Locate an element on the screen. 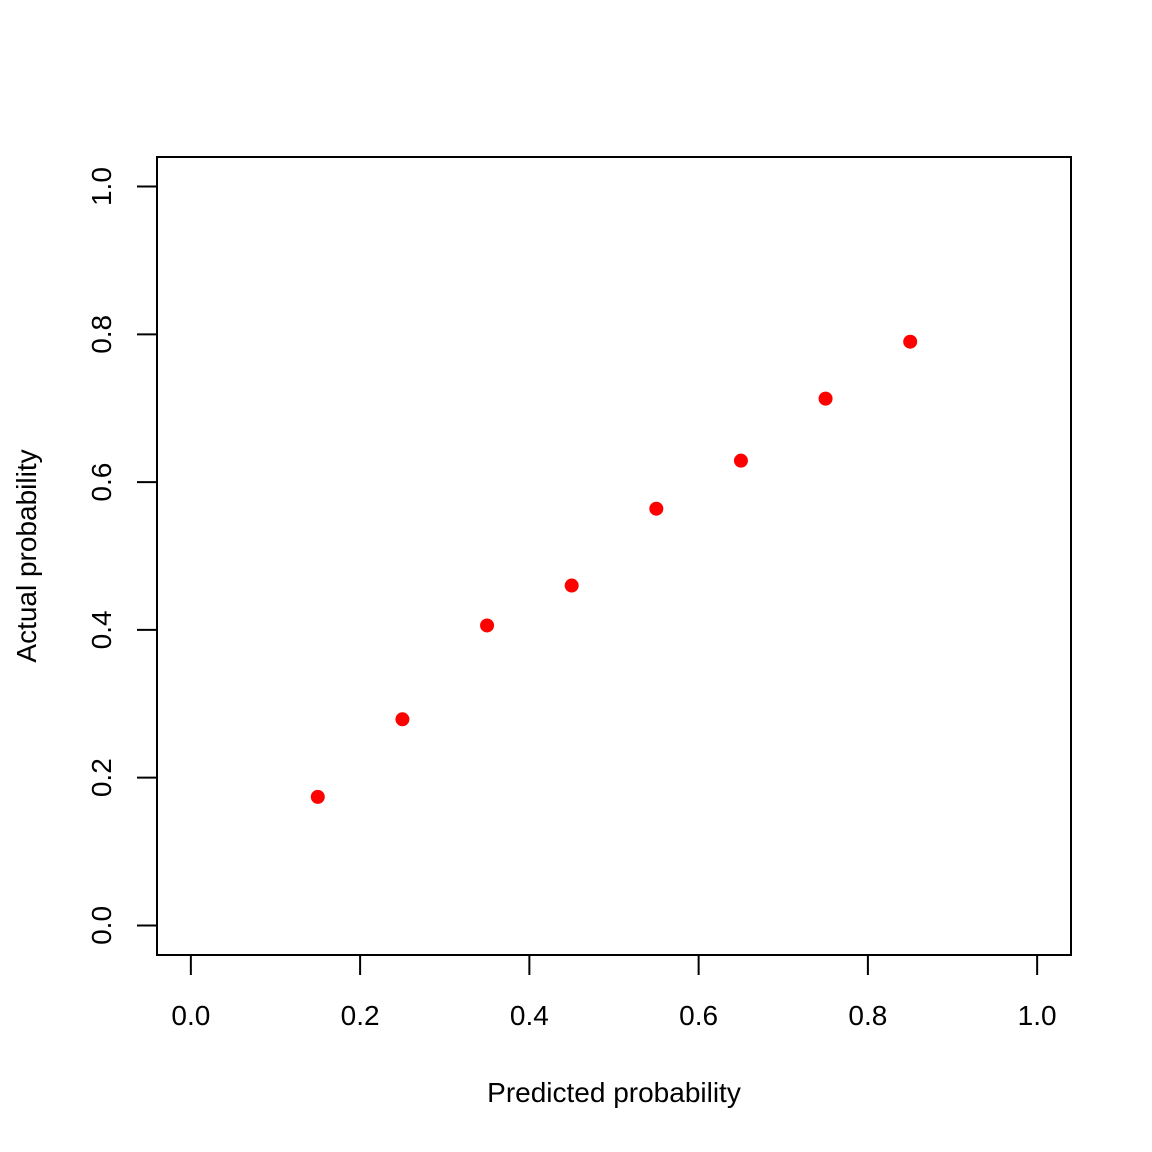 Image resolution: width=1152 pixels, height=1152 pixels. x-tick-label: 0.4 is located at coordinates (529, 1015).